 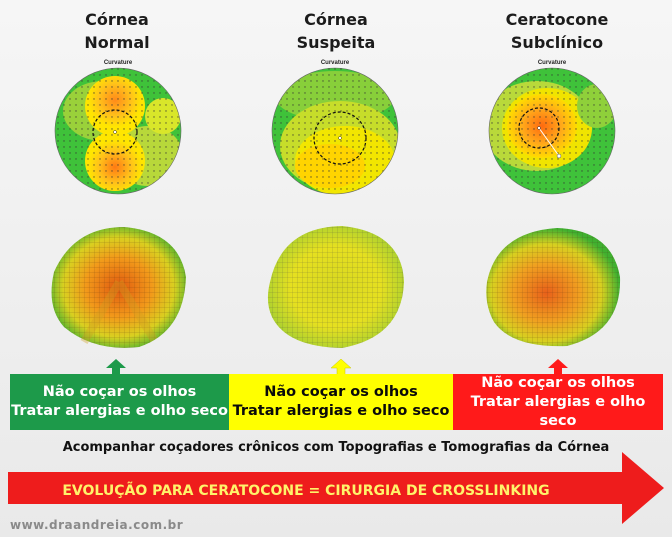 I want to click on curvature-map-suspect, so click(x=335, y=131).